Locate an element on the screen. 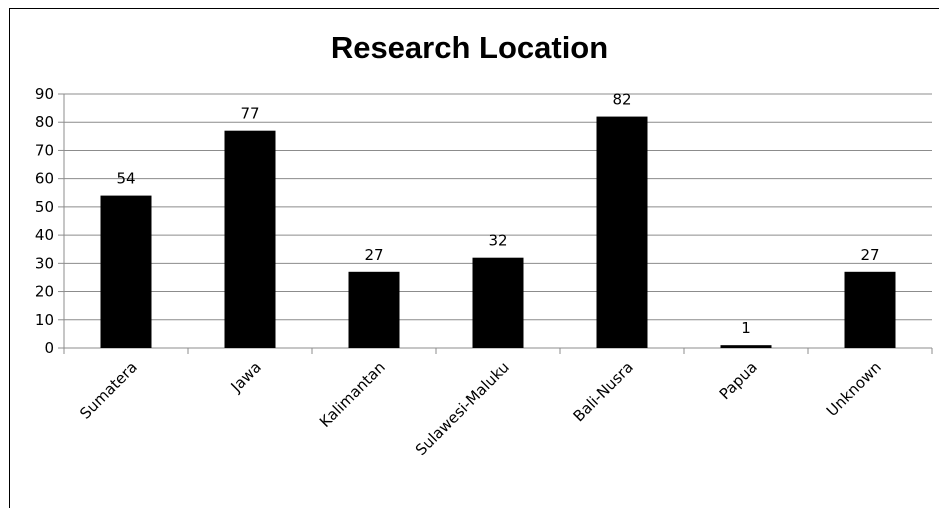  y-tick-label: 30 is located at coordinates (44, 263).